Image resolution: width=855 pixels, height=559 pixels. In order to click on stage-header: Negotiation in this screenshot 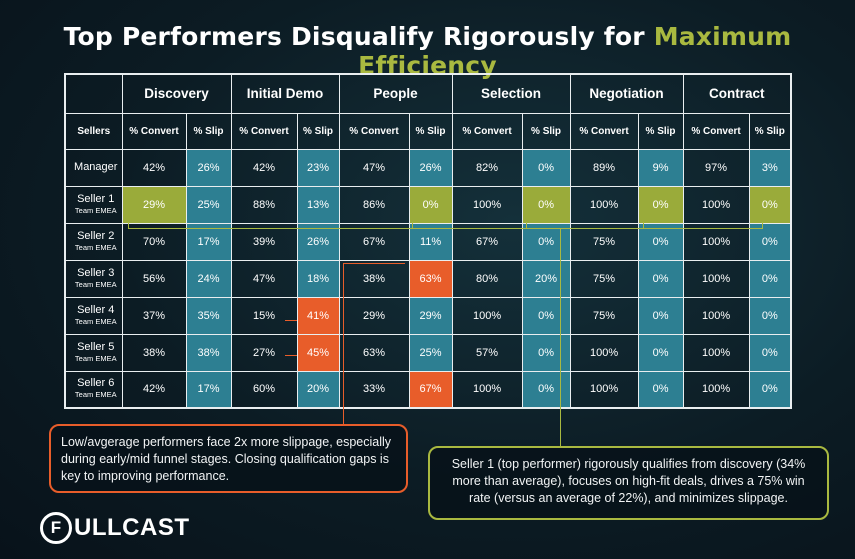, I will do `click(626, 93)`.